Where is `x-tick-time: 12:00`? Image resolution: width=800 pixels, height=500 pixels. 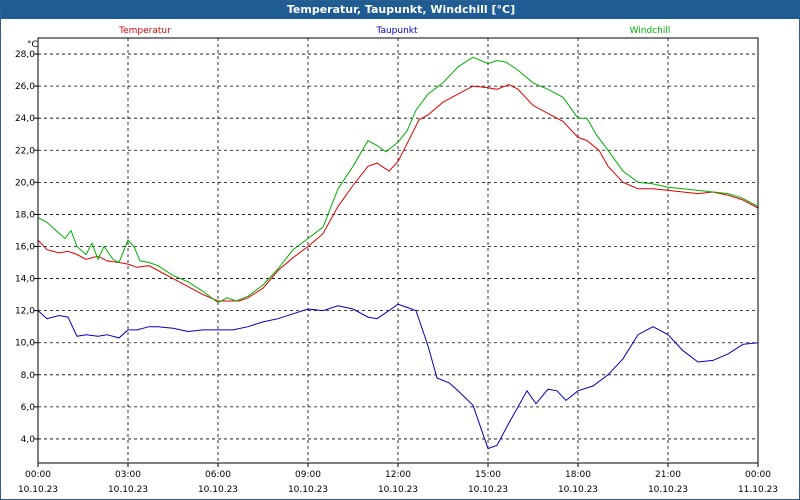
x-tick-time: 12:00 is located at coordinates (398, 475).